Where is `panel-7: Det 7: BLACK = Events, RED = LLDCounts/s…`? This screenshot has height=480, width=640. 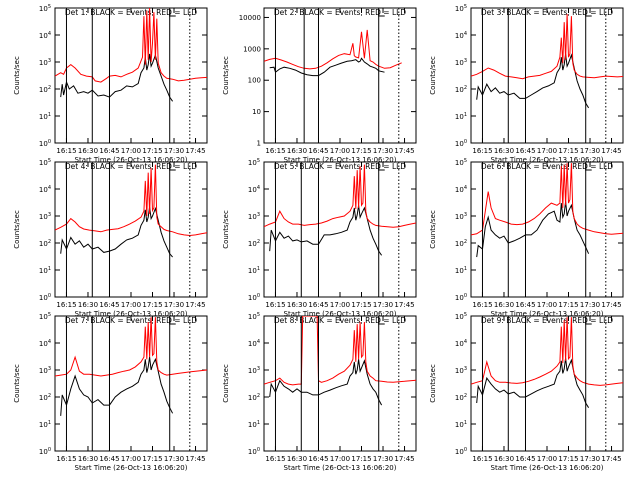
panel-7: Det 7: BLACK = Events, RED = LLDCounts/s… is located at coordinates (110, 392).